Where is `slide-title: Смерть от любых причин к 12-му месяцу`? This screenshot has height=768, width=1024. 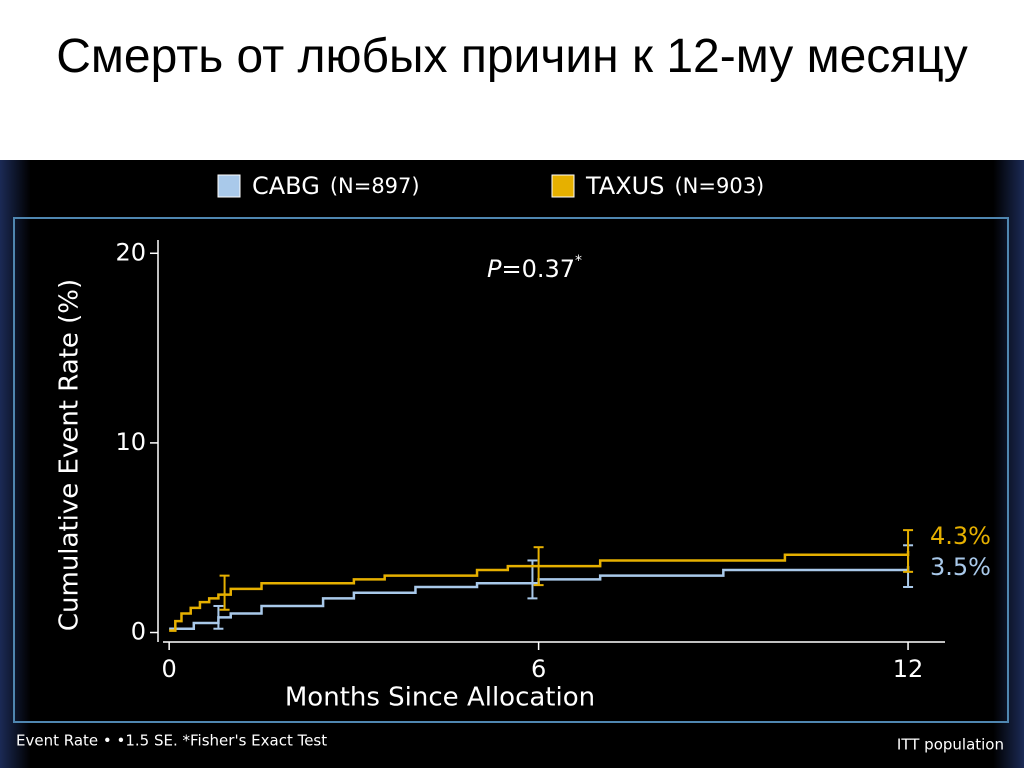
slide-title: Смерть от любых причин к 12-му месяцу is located at coordinates (512, 56).